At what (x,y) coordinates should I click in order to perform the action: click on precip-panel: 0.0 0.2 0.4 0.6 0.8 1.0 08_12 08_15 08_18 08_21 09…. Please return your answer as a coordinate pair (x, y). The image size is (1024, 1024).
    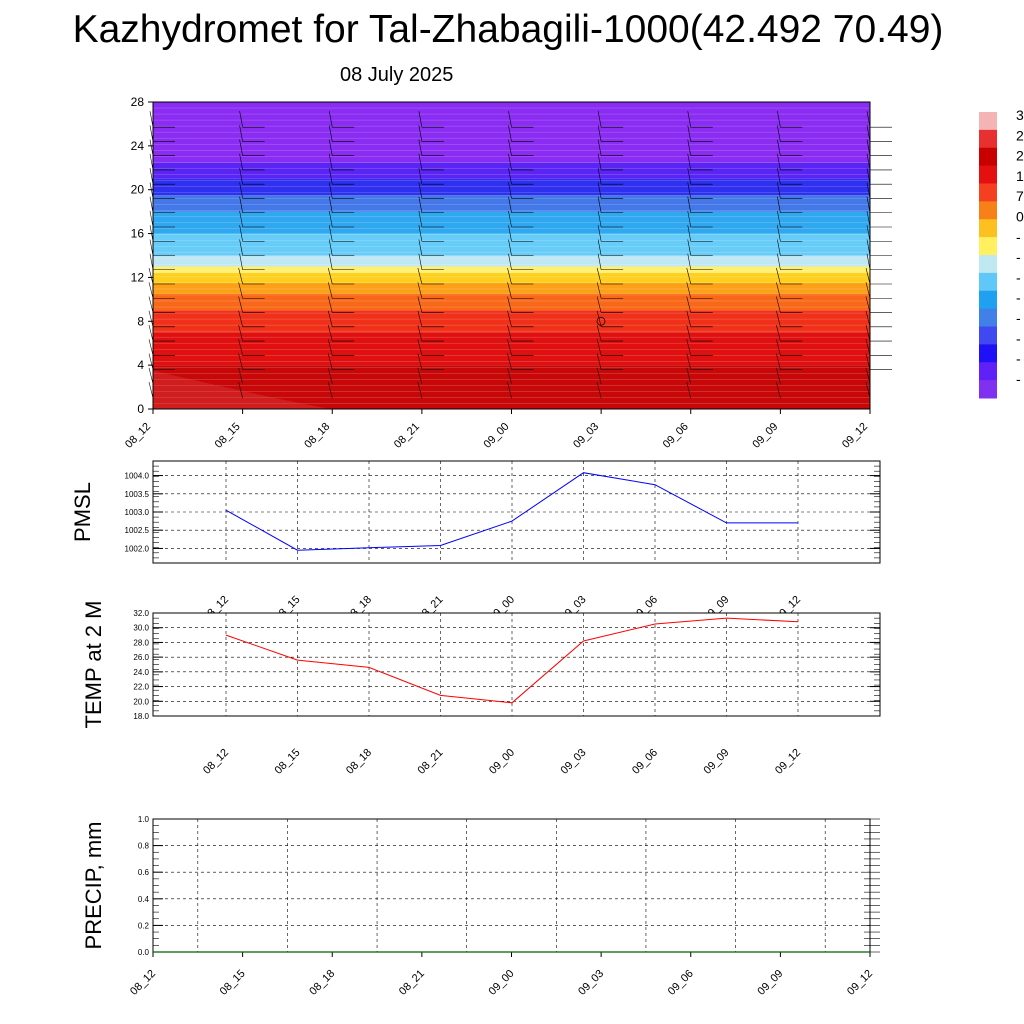
    Looking at the image, I should click on (480, 906).